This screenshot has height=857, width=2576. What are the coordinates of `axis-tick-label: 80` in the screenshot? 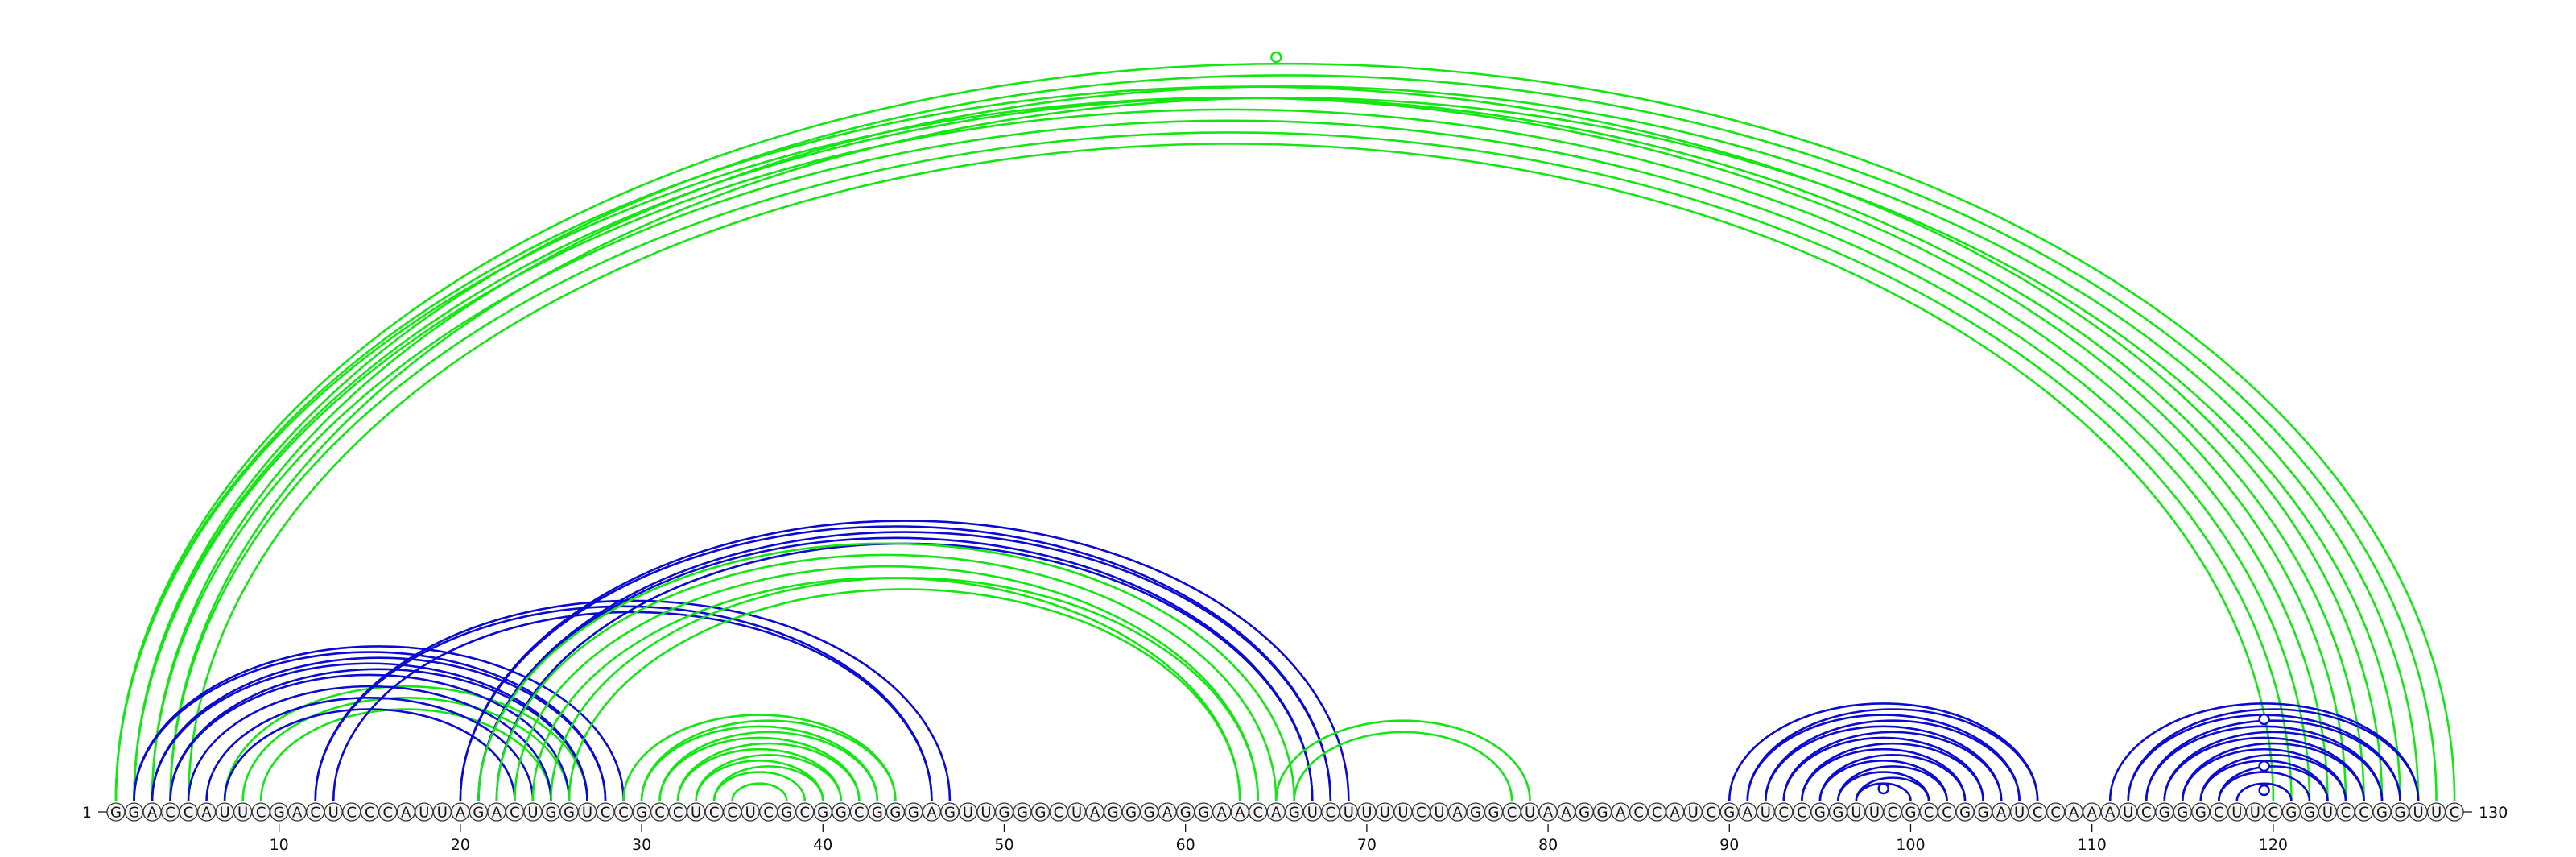 It's located at (1548, 845).